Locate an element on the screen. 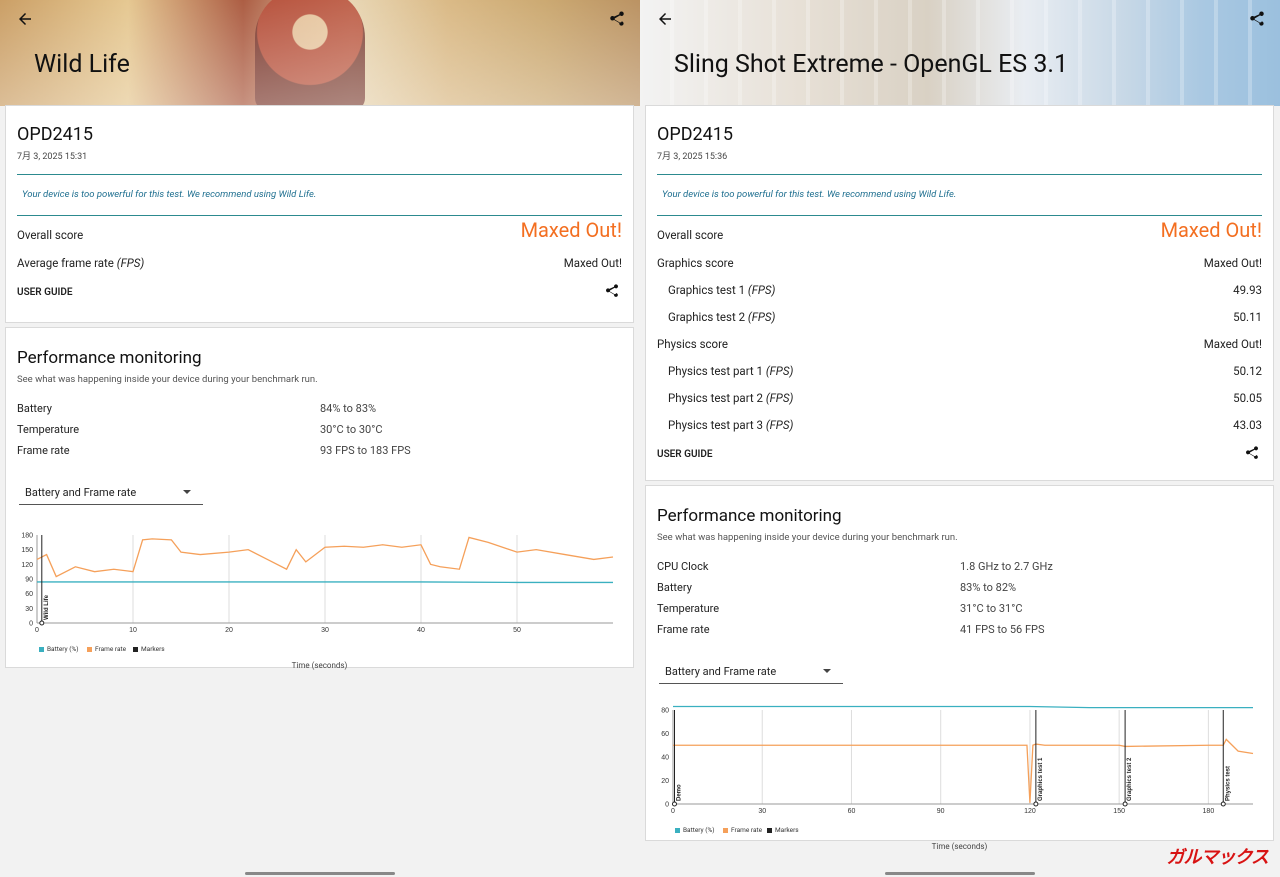  marker-label: Graphics test 1 is located at coordinates (1041, 779).